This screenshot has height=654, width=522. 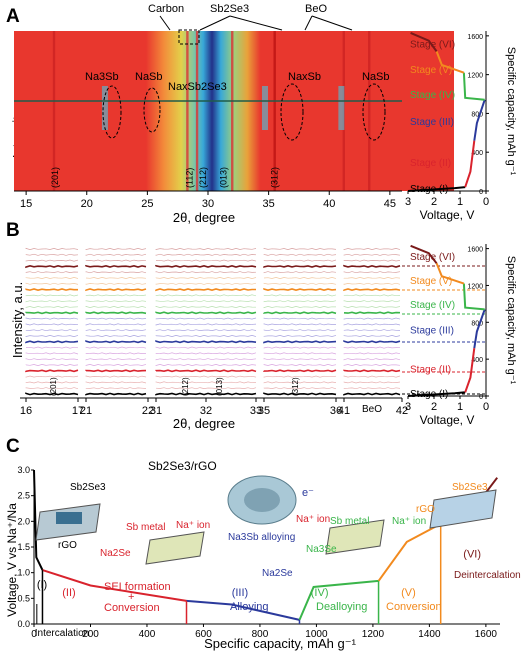 I want to click on label-na2se-1: Na2Se, so click(x=115, y=553).